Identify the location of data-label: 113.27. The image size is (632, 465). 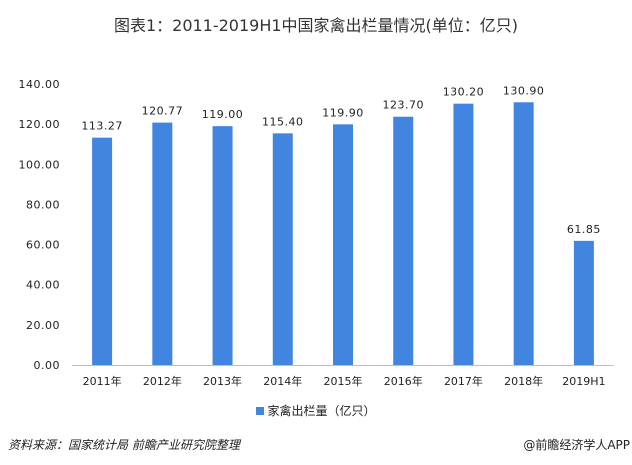
(102, 126).